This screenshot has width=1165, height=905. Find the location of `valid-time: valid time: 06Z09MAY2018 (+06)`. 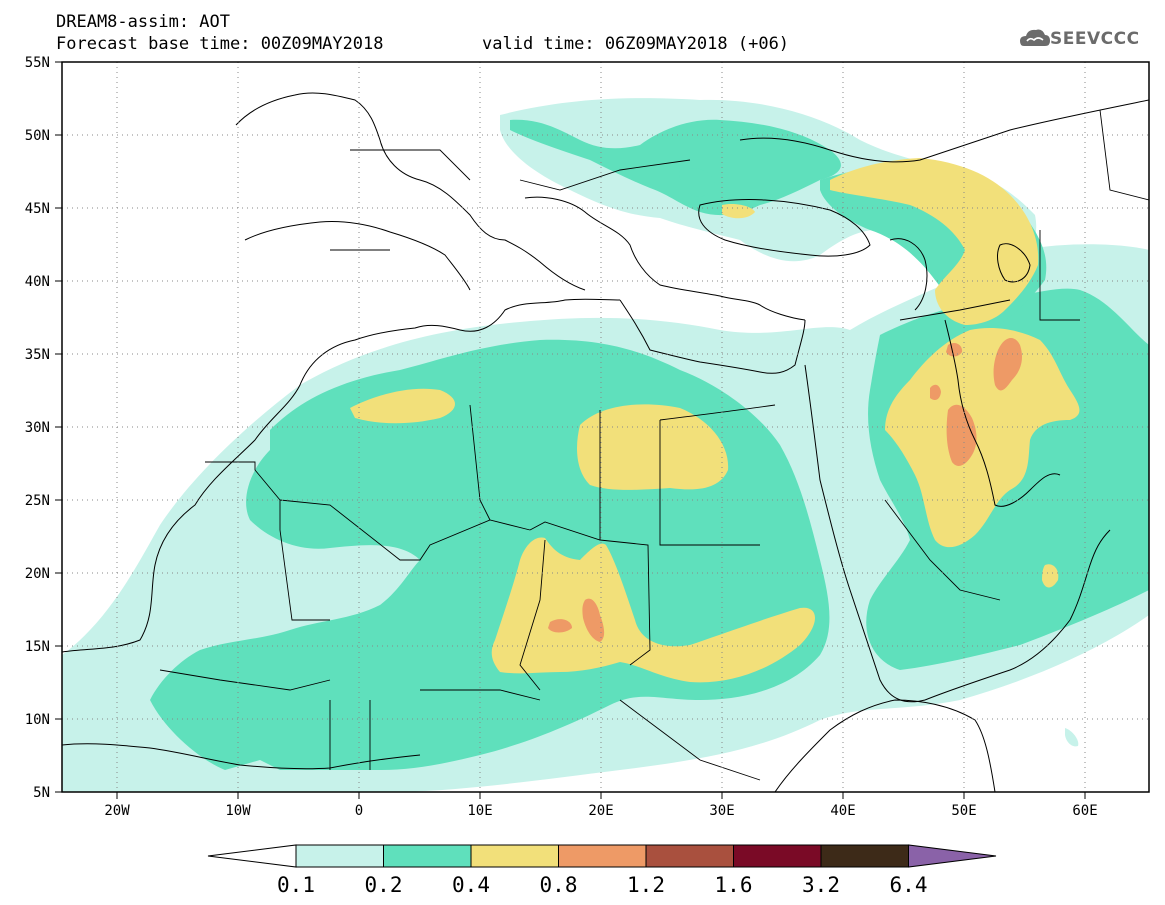

valid-time: valid time: 06Z09MAY2018 (+06) is located at coordinates (636, 44).